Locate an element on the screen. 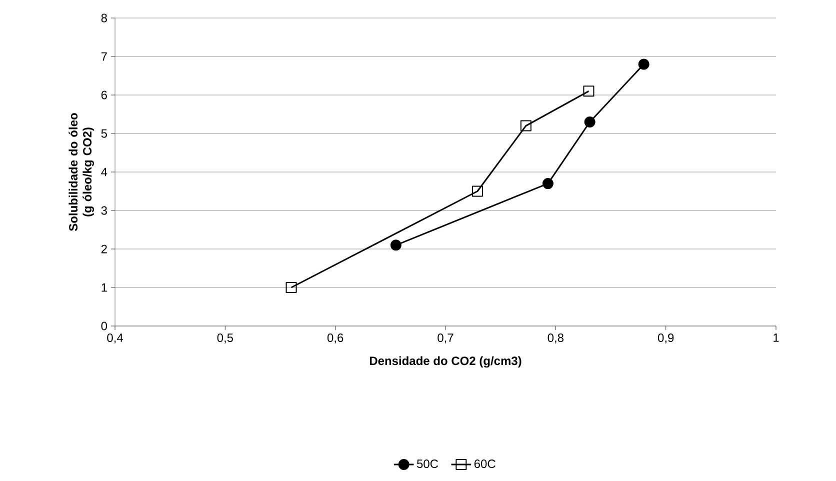  x-tick-label: 0,4 is located at coordinates (115, 339).